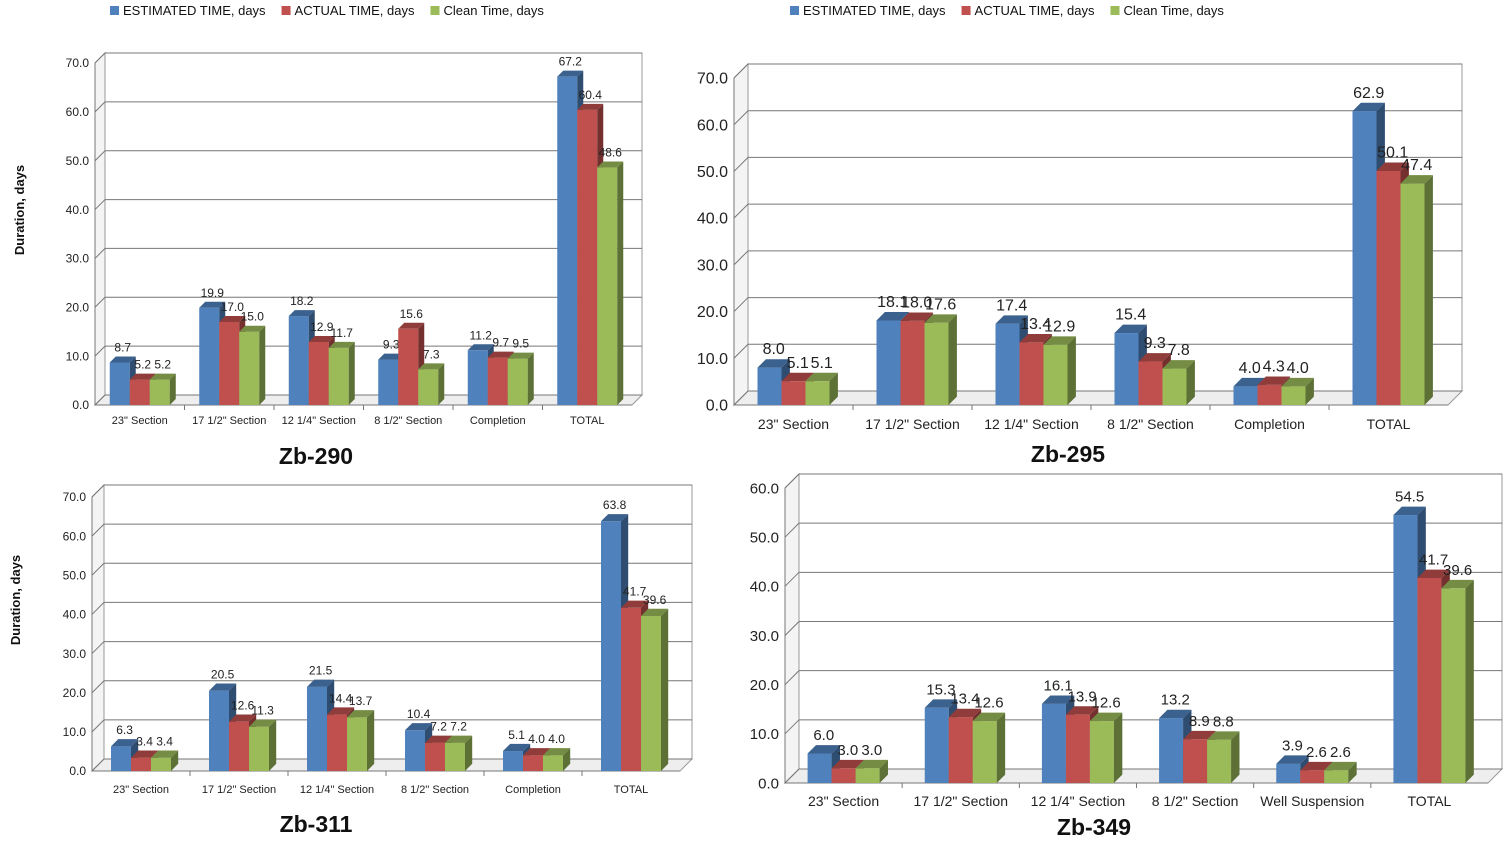 The width and height of the screenshot is (1504, 846). Describe the element at coordinates (916, 303) in the screenshot. I see `data-label: 18.0` at that location.